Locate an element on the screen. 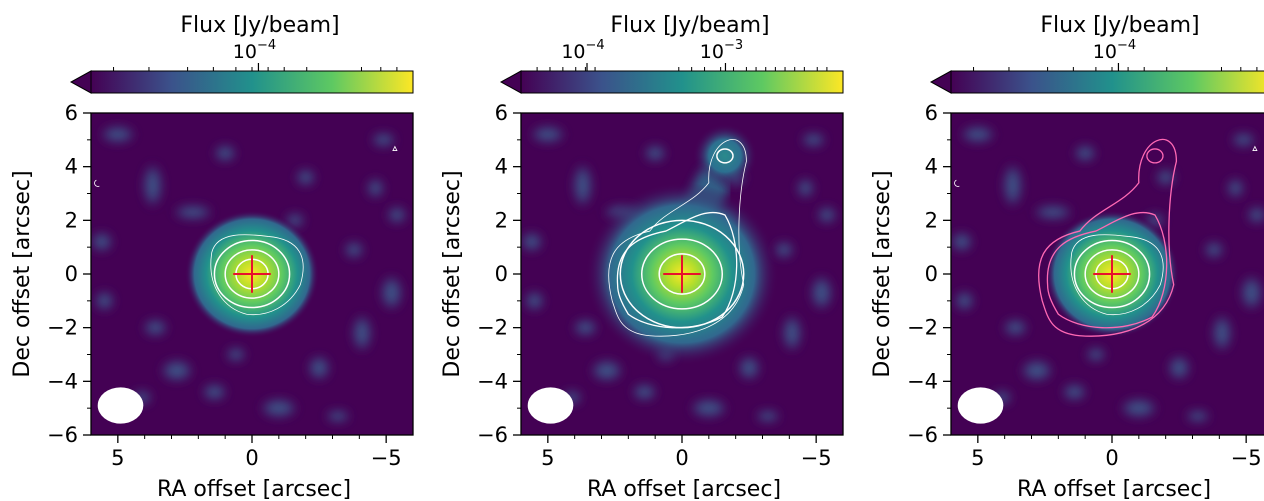  contours is located at coordinates (677, 238).